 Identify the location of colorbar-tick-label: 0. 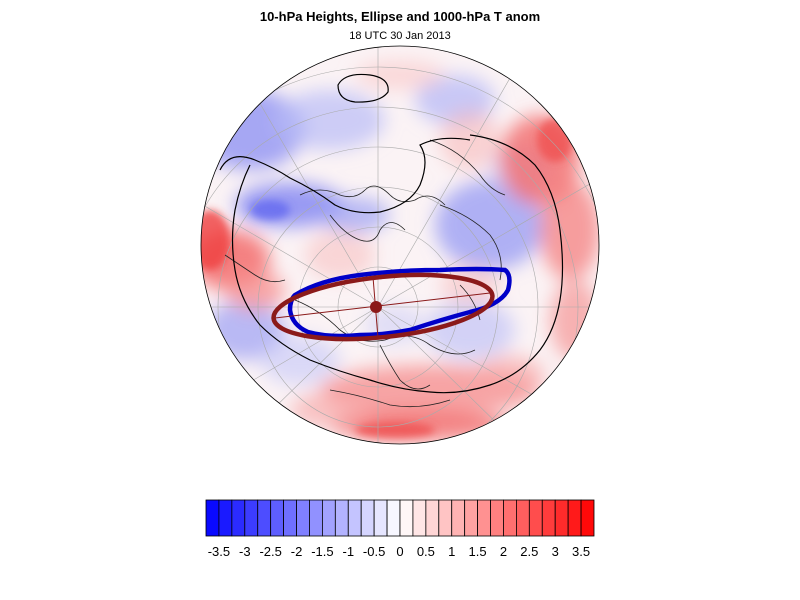
(399, 551).